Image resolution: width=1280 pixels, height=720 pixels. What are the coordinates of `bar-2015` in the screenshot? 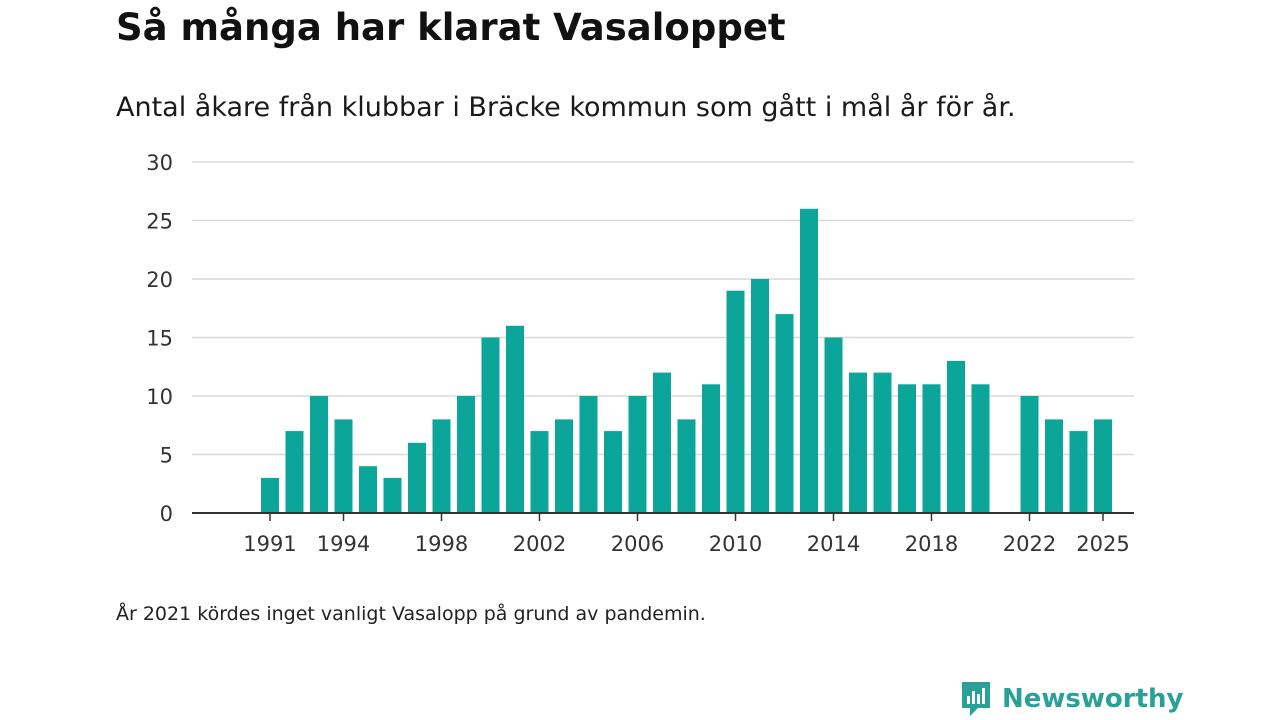 It's located at (858, 442).